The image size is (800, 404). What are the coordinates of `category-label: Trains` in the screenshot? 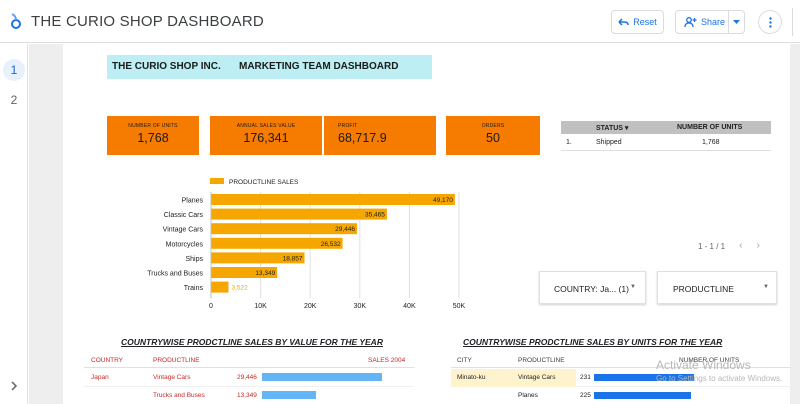 It's located at (194, 288).